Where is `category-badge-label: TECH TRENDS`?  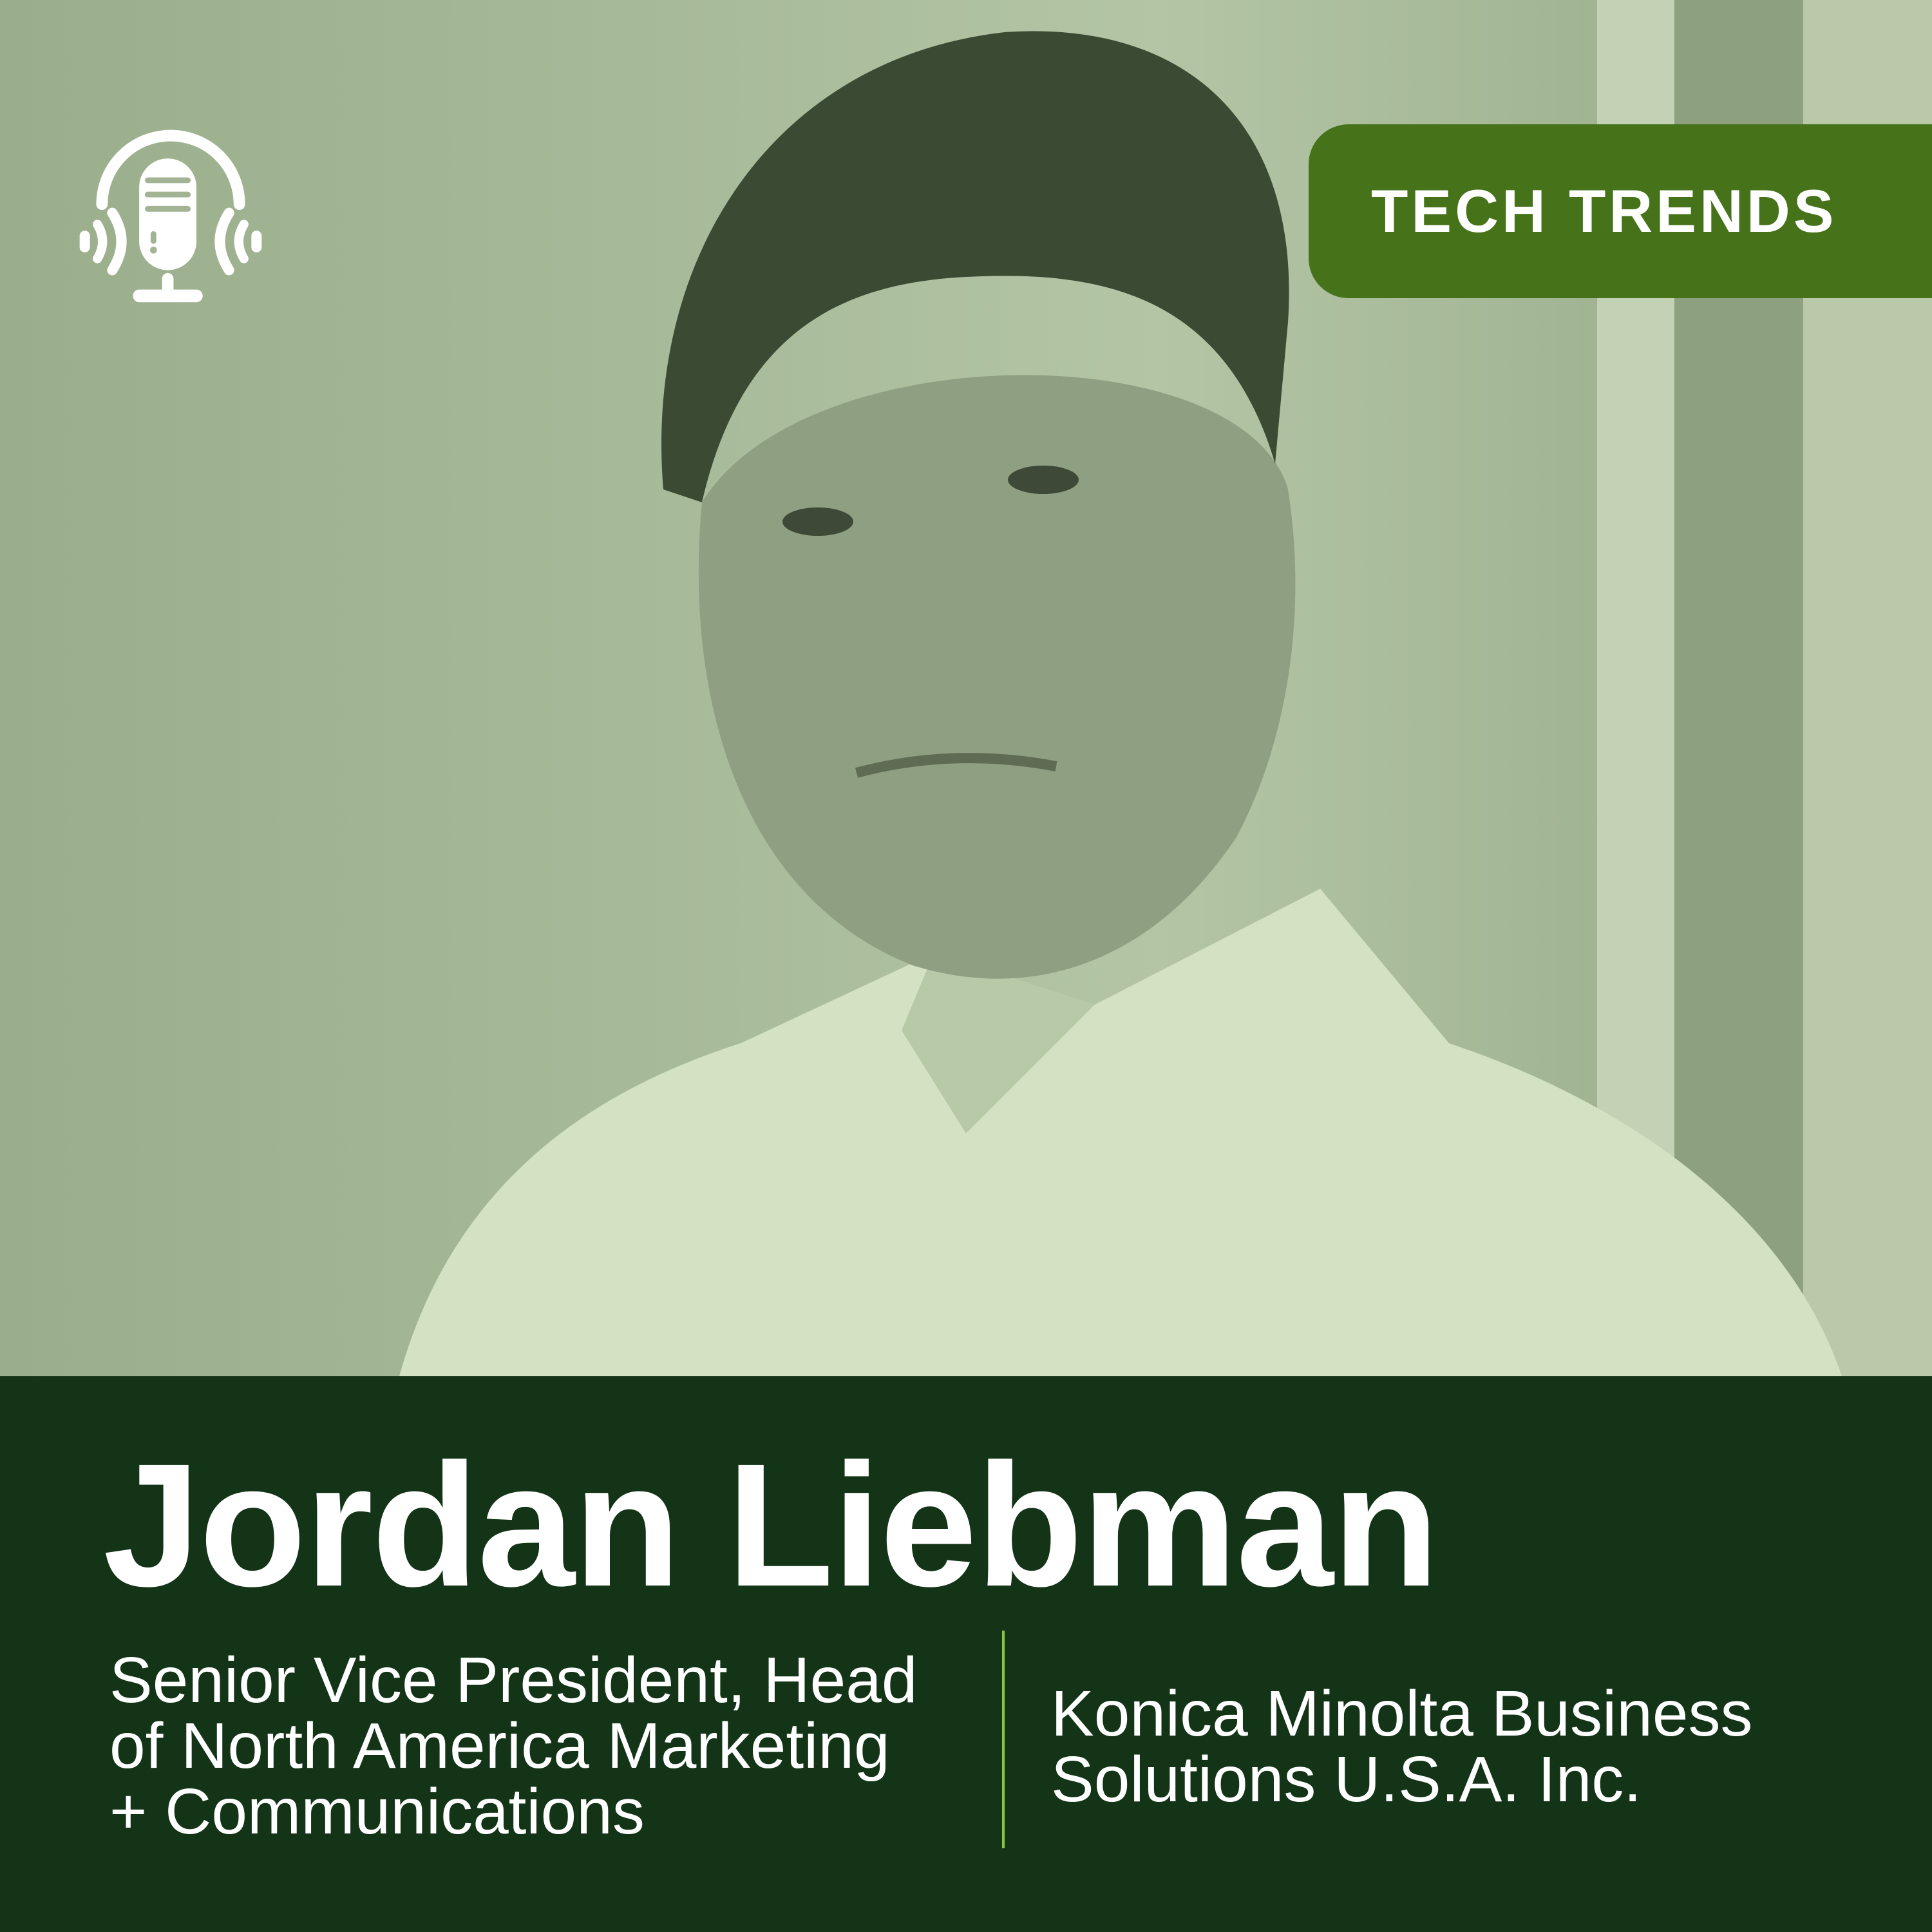 category-badge-label: TECH TRENDS is located at coordinates (1604, 211).